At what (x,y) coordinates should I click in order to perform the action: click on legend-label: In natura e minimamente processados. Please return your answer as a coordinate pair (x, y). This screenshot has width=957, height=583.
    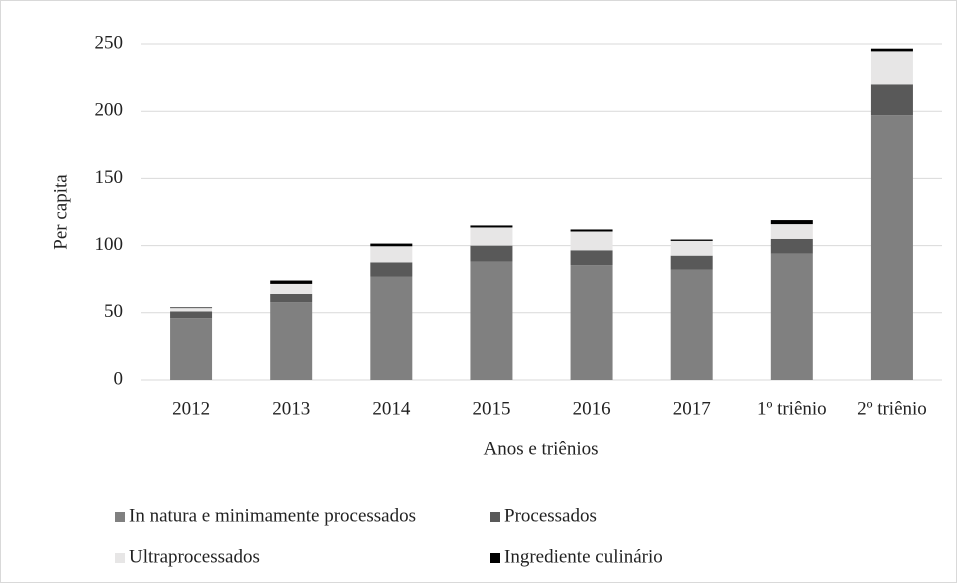
    Looking at the image, I should click on (272, 515).